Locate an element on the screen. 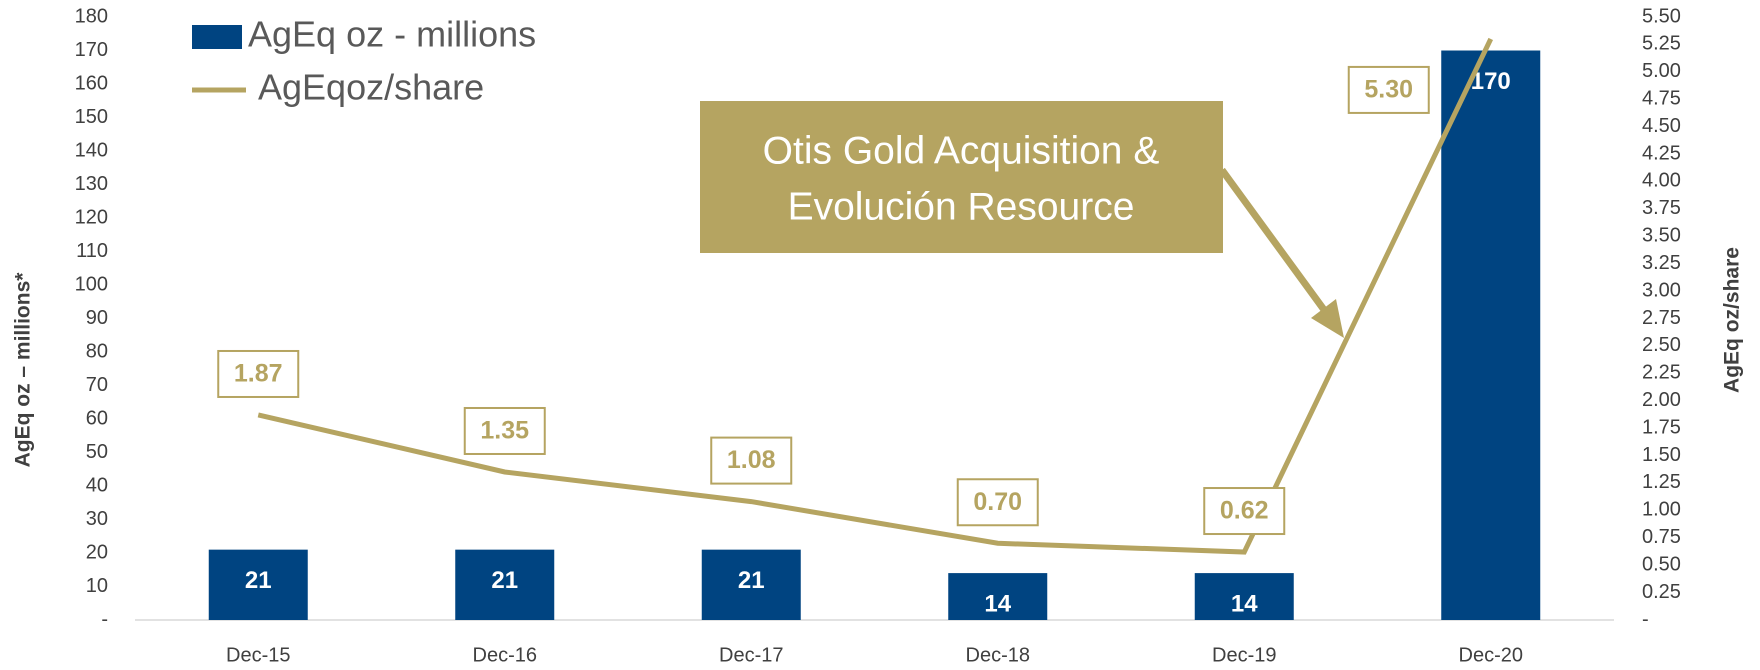 Image resolution: width=1760 pixels, height=670 pixels. annotation-arrow is located at coordinates (1276, 244).